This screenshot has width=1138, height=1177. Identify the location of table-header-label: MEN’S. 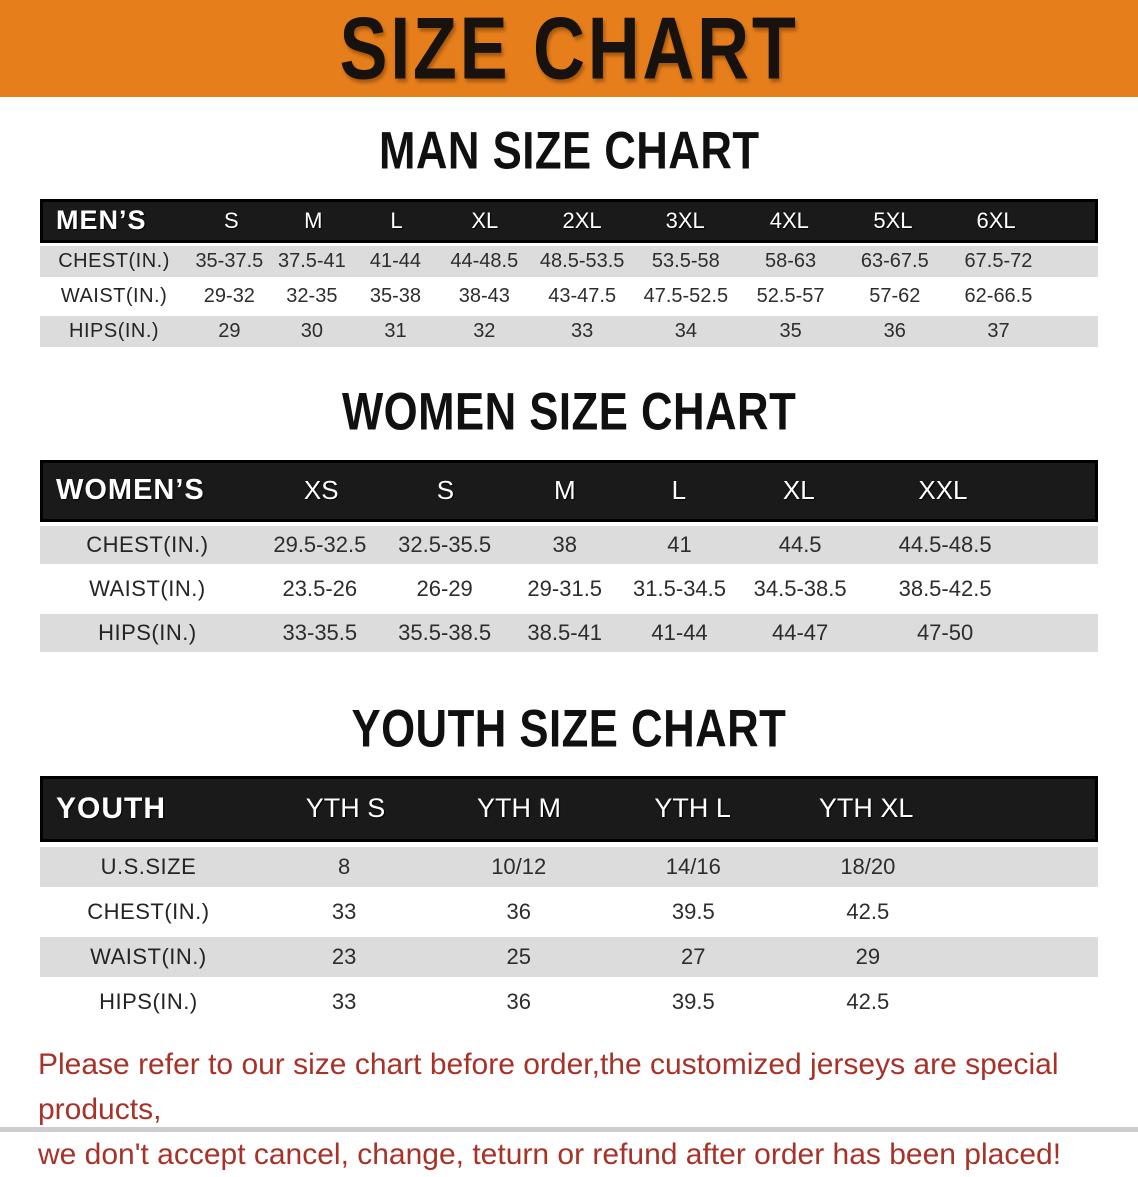
(101, 220).